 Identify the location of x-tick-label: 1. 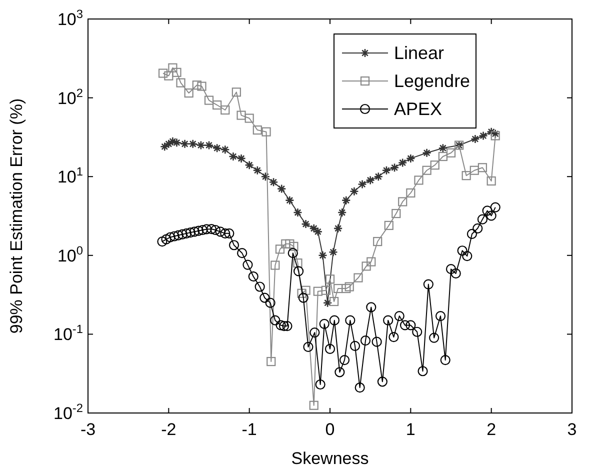
(411, 429).